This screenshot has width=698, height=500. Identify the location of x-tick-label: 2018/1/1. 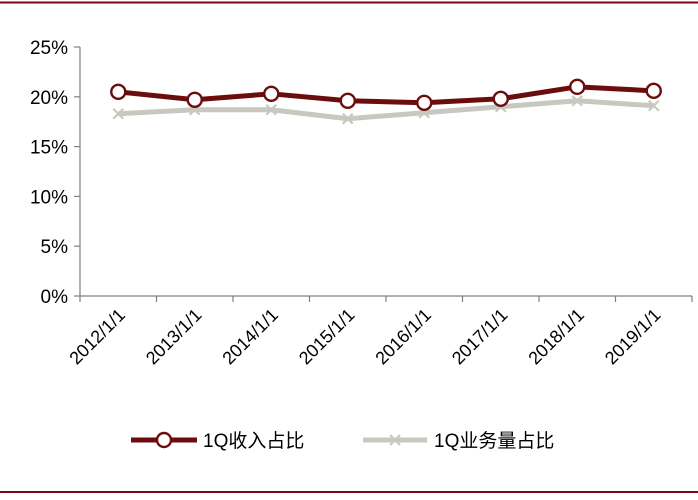
(556, 337).